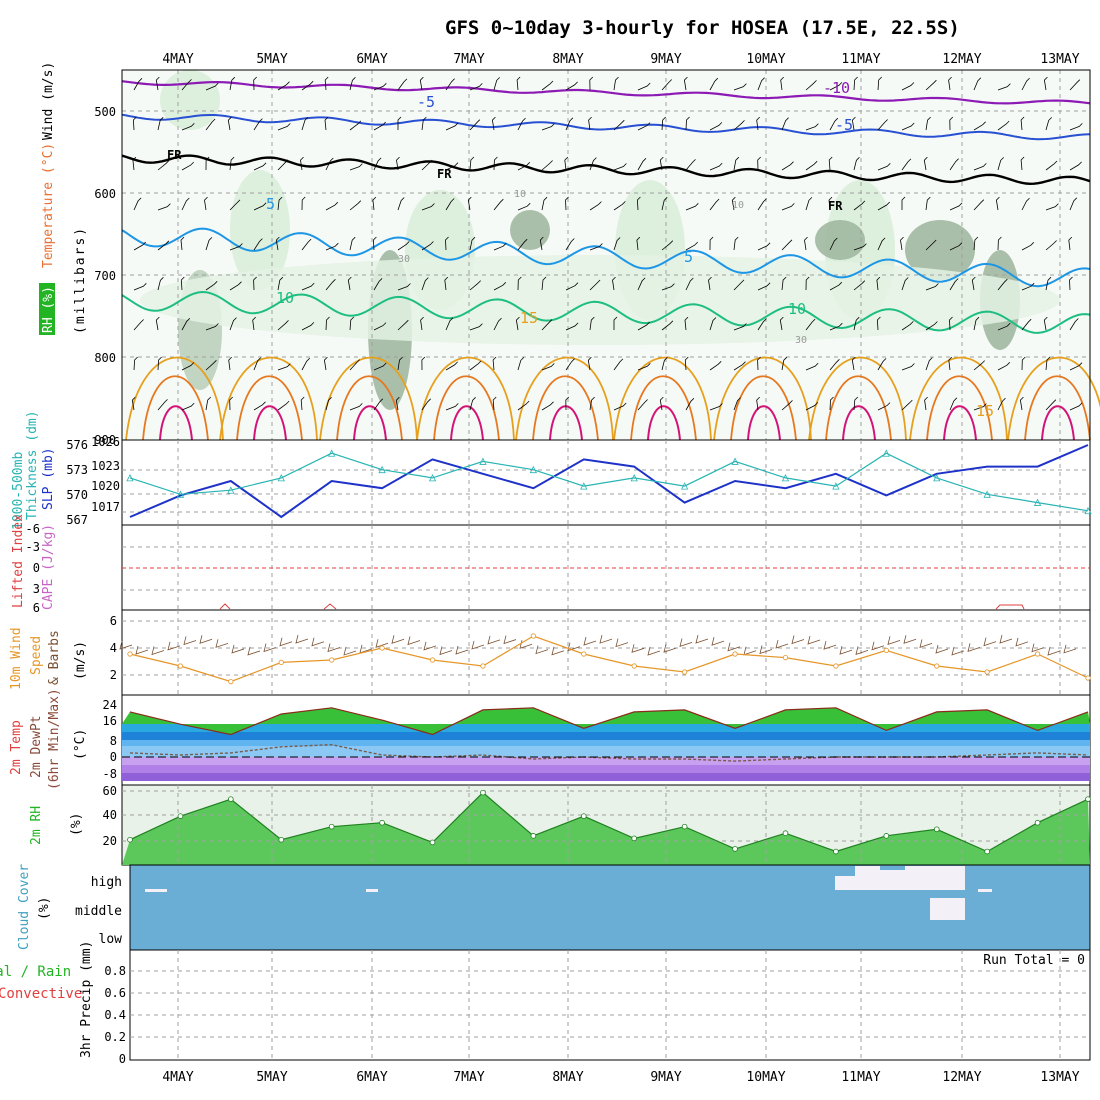  What do you see at coordinates (177, 59) in the screenshot?
I see `top-date-0: 4MAY` at bounding box center [177, 59].